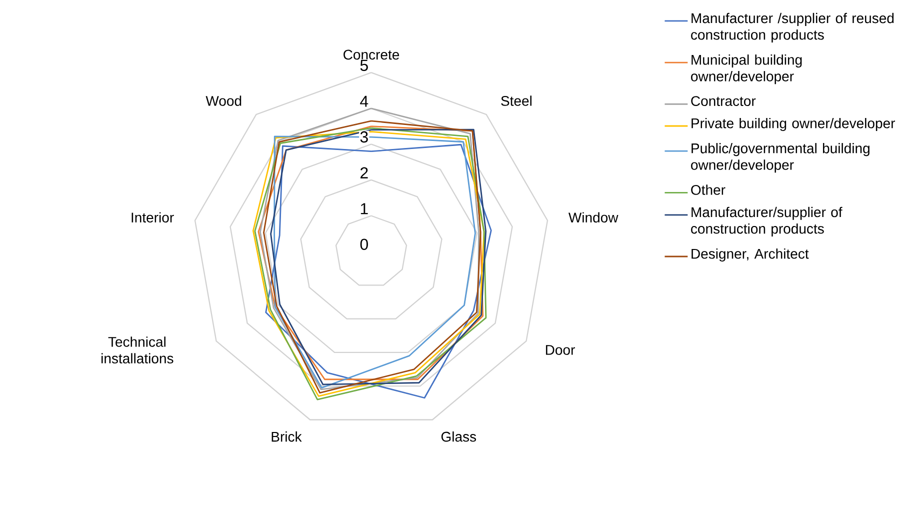 The height and width of the screenshot is (506, 907). What do you see at coordinates (287, 436) in the screenshot?
I see `spoke-label: Brick` at bounding box center [287, 436].